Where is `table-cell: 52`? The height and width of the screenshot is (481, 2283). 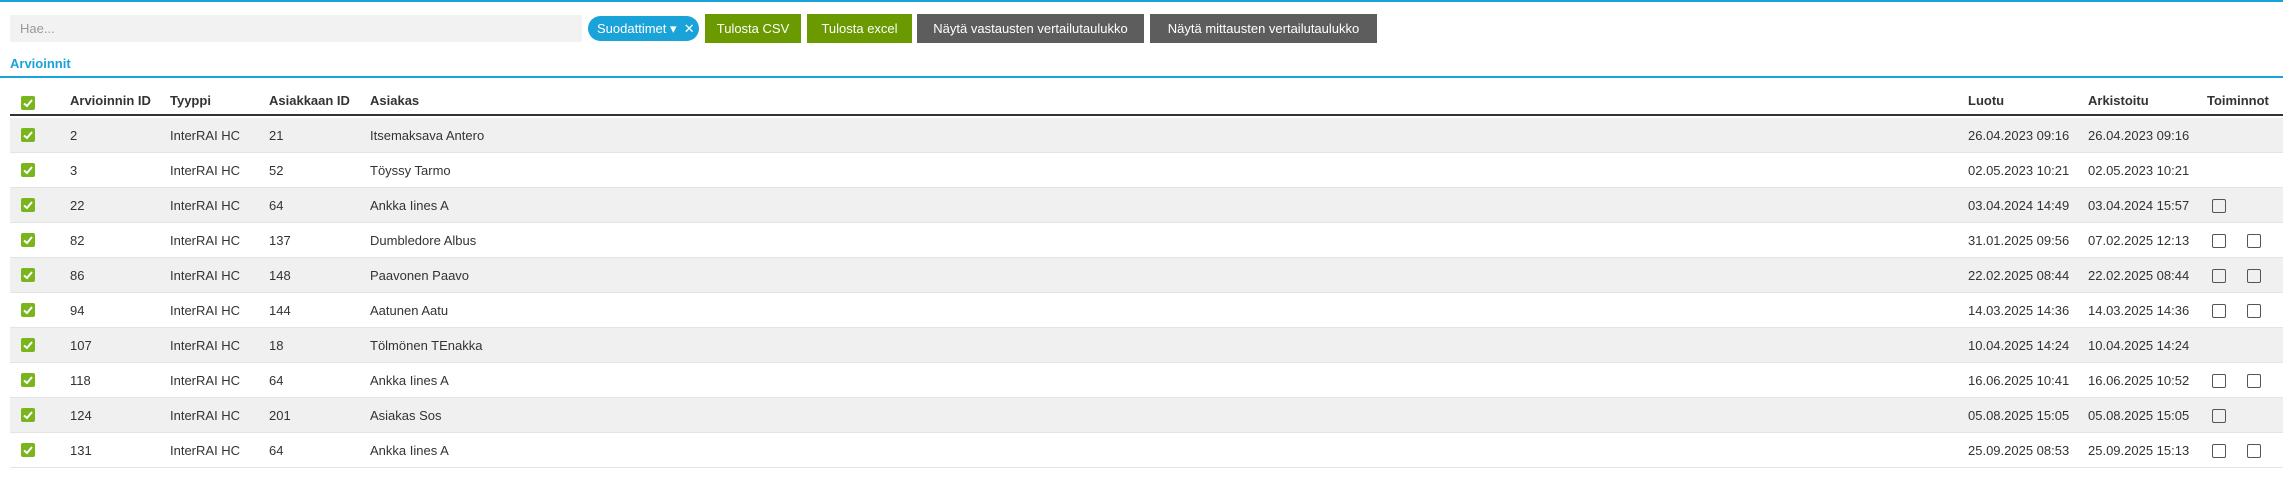
table-cell: 52 is located at coordinates (276, 170).